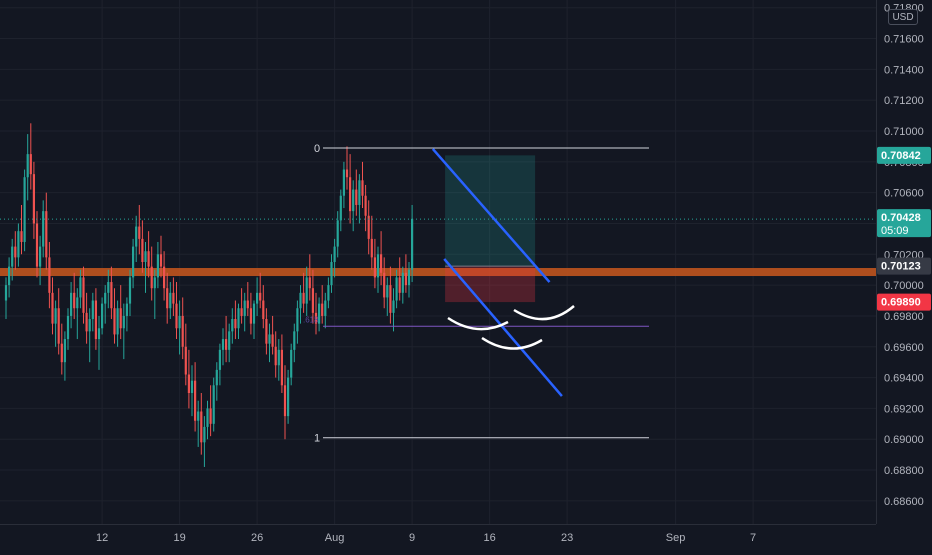 Image resolution: width=932 pixels, height=555 pixels. Describe the element at coordinates (257, 538) in the screenshot. I see `x-tick-label: 26` at that location.